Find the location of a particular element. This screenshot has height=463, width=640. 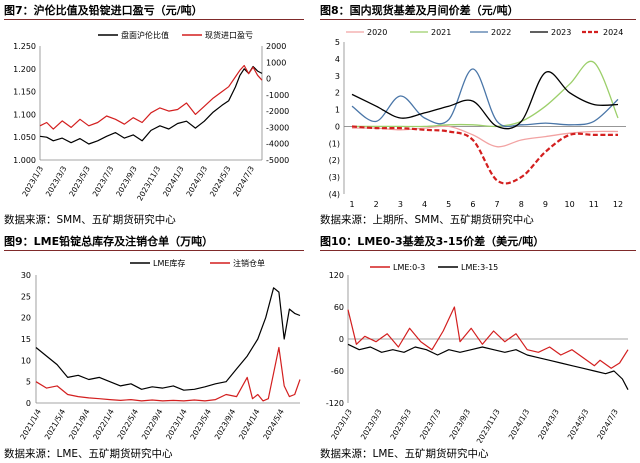

x-tick-label: 2024/3/3 is located at coordinates (548, 424).